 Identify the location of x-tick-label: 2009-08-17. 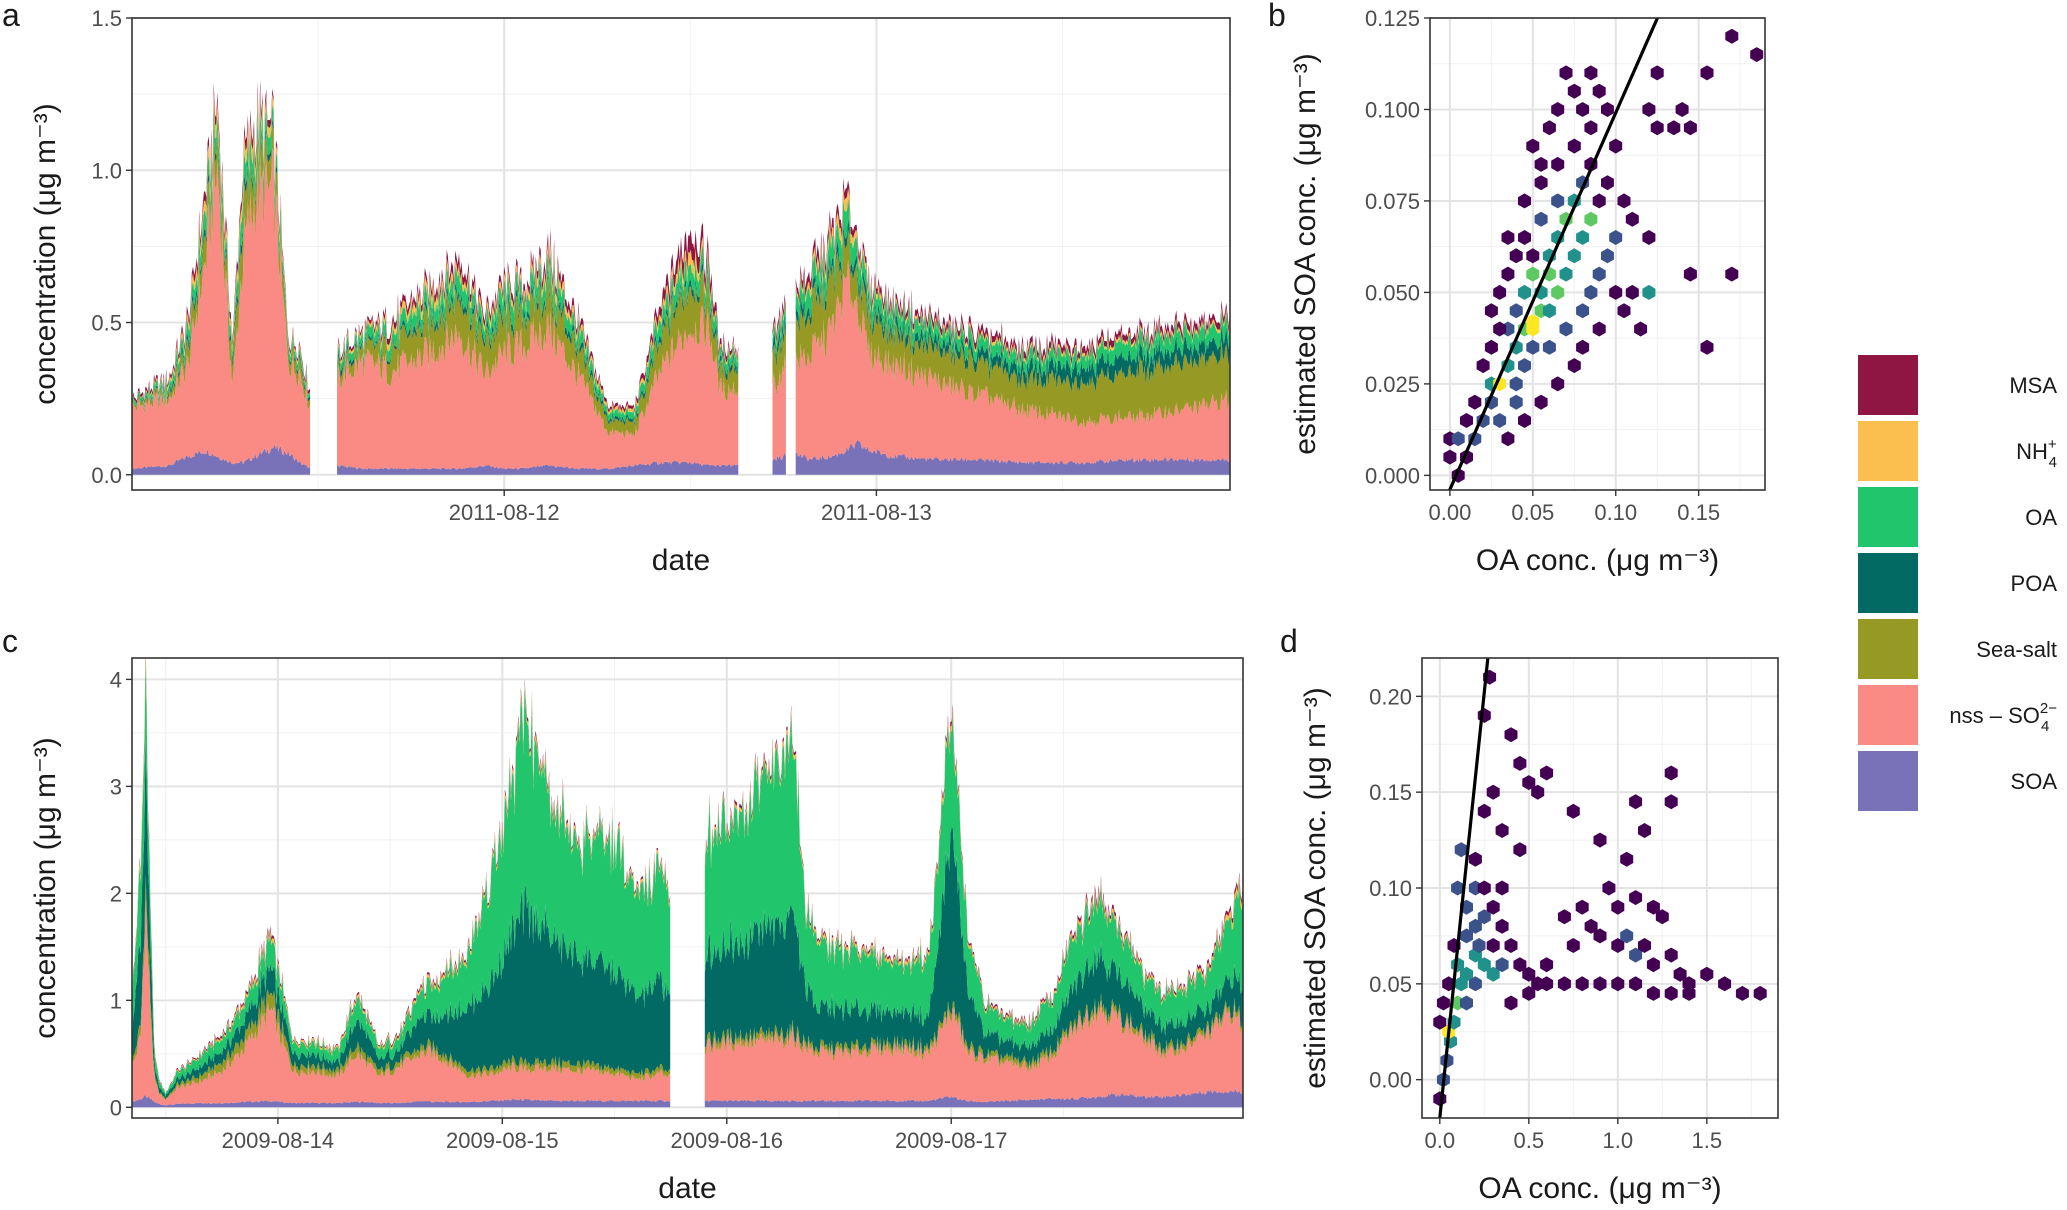
(951, 1140).